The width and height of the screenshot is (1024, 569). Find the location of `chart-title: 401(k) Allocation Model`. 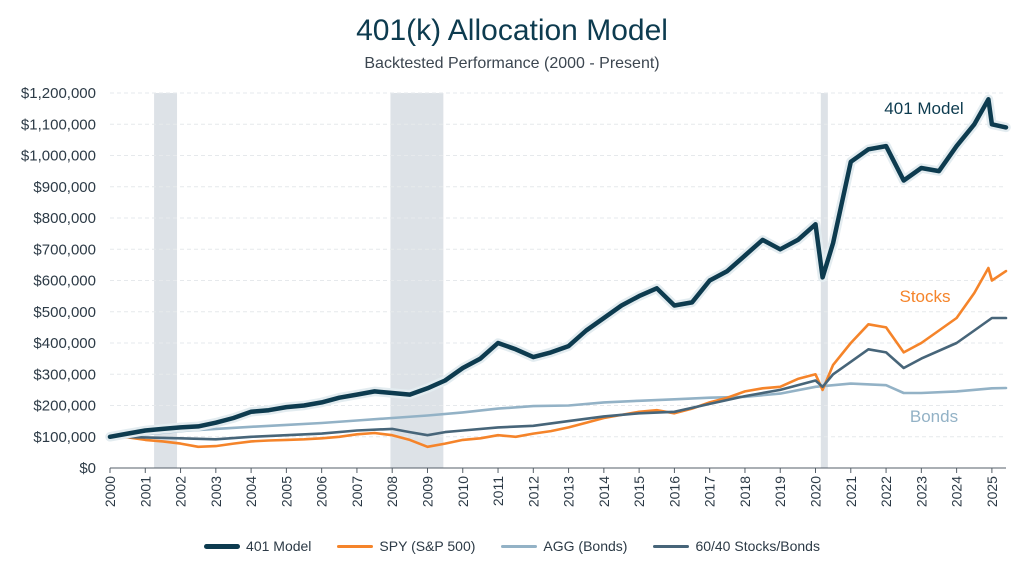

chart-title: 401(k) Allocation Model is located at coordinates (512, 30).